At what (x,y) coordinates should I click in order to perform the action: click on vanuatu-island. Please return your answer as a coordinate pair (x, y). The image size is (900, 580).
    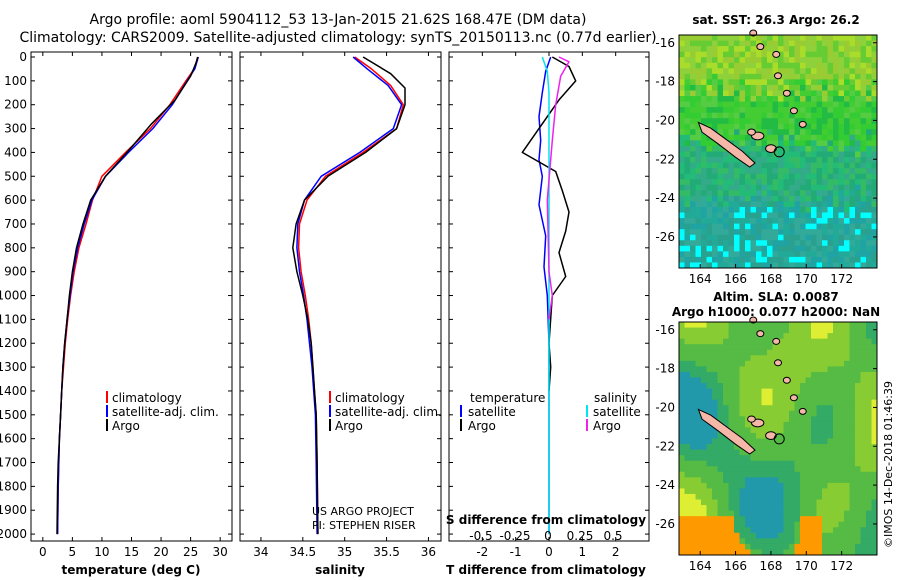
    Looking at the image, I should click on (776, 54).